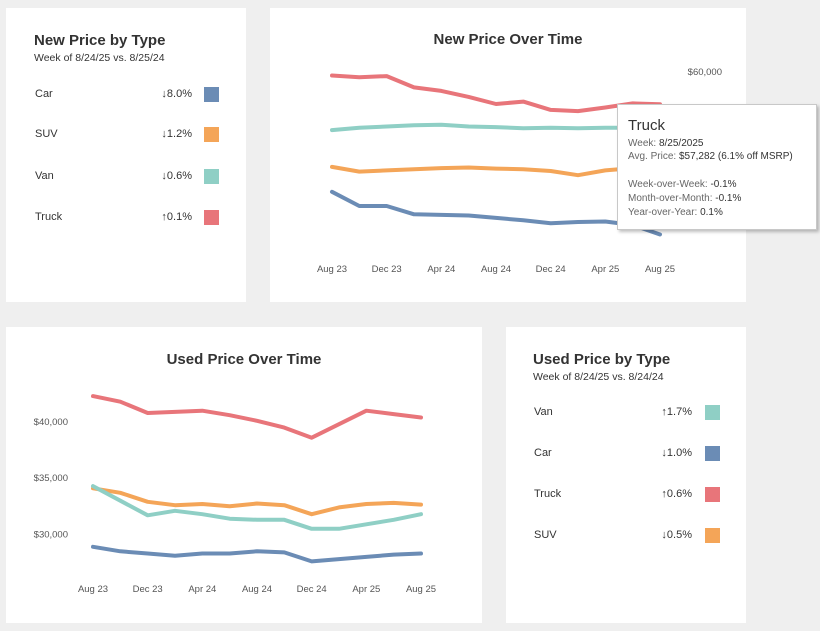 This screenshot has height=631, width=820. What do you see at coordinates (602, 359) in the screenshot?
I see `used-price-by-type-title: Used Price by Type` at bounding box center [602, 359].